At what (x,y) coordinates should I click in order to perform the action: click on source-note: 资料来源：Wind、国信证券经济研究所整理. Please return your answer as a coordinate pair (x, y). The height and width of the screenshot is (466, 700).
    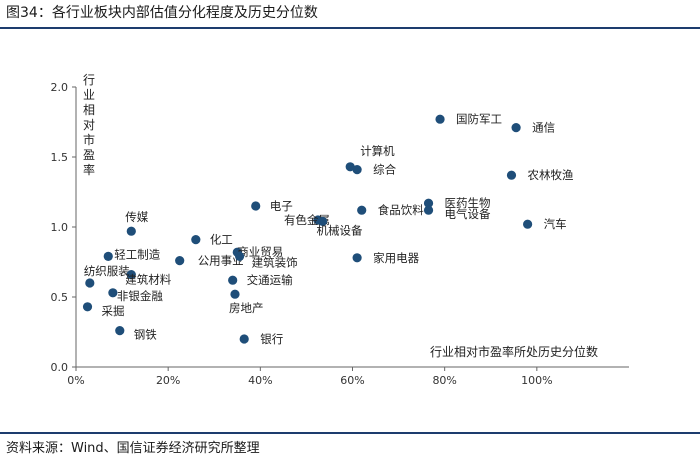
    Looking at the image, I should click on (133, 448).